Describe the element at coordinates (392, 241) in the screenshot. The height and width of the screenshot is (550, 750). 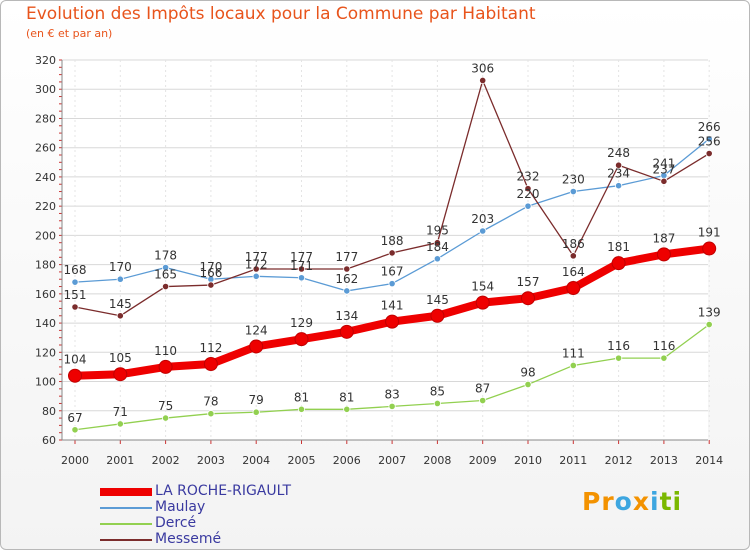
I see `data-label: 188` at that location.